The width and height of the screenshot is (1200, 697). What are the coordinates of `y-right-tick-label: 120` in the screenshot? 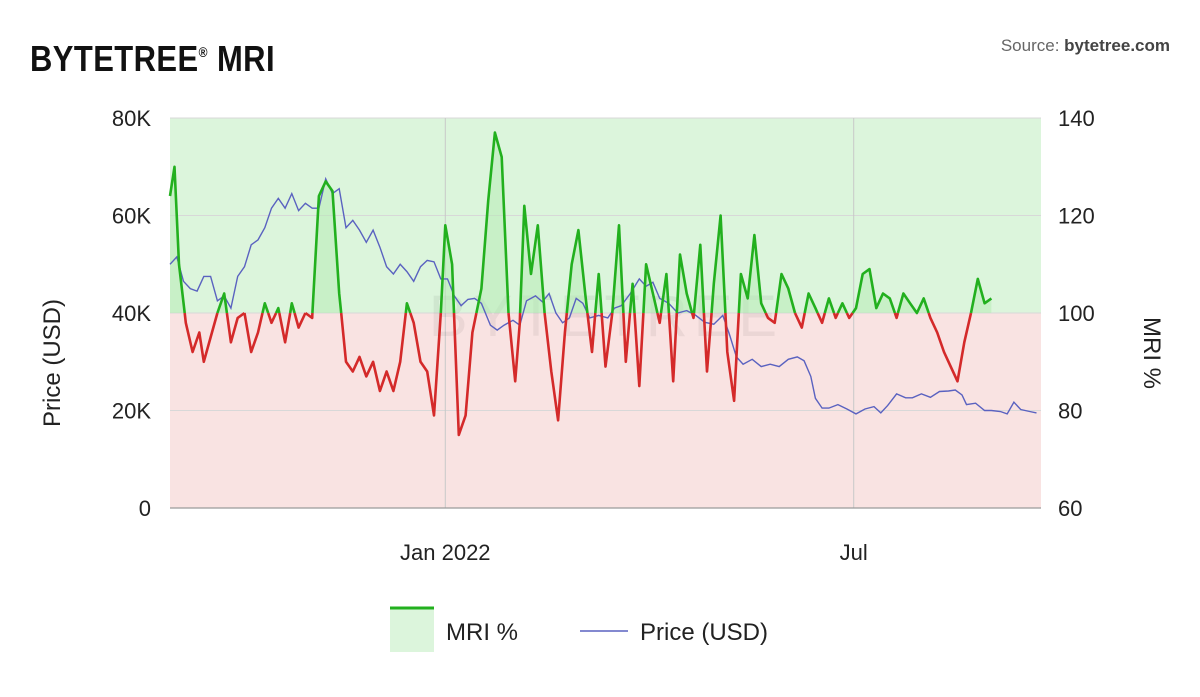 It's located at (1076, 216).